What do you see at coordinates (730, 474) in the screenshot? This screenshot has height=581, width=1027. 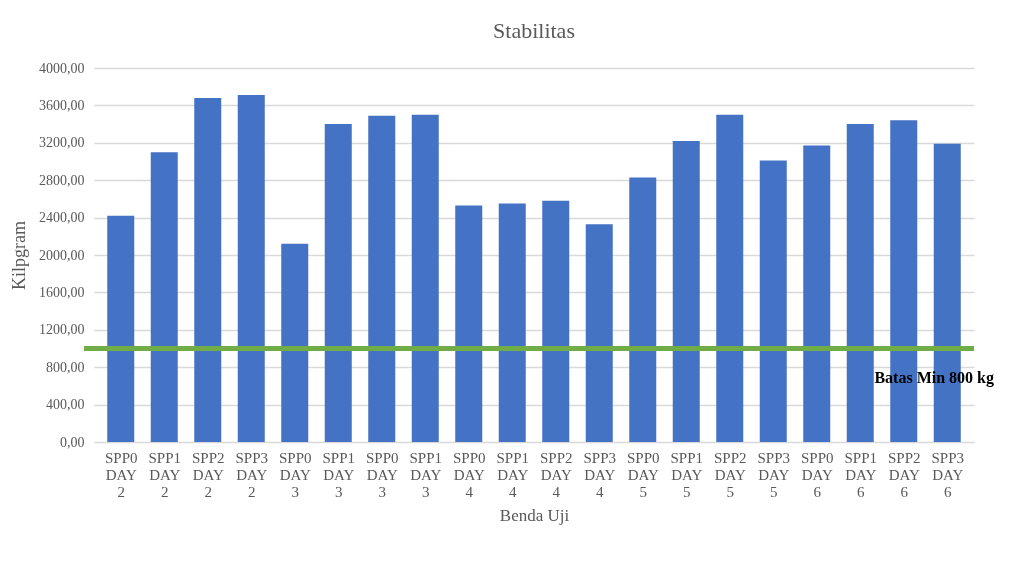 I see `x-tick-label: SPP2 DAY 5` at bounding box center [730, 474].